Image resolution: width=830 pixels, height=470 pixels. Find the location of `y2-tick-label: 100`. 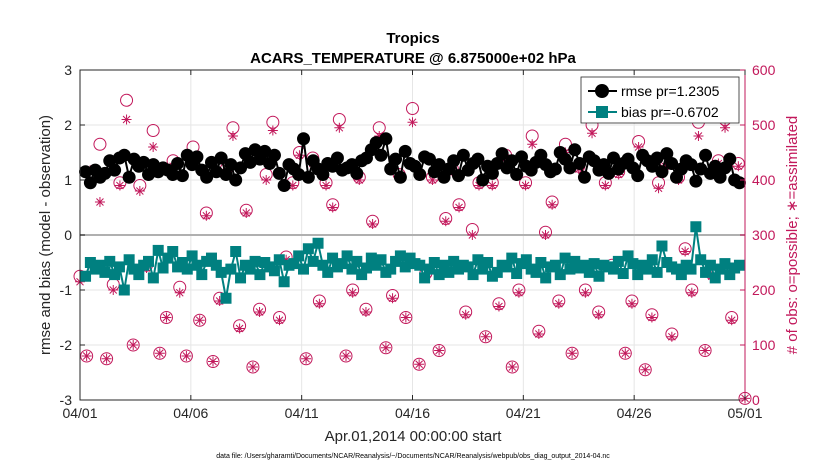

y2-tick-label: 100 is located at coordinates (764, 345).